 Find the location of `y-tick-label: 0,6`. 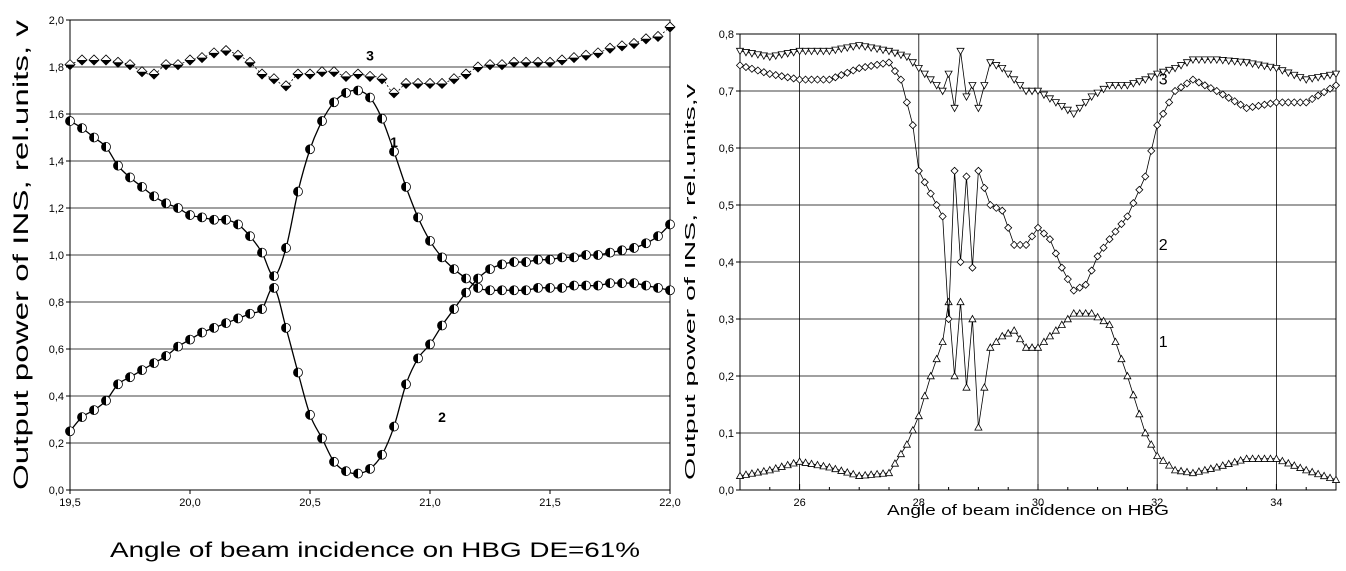

y-tick-label: 0,6 is located at coordinates (726, 149).